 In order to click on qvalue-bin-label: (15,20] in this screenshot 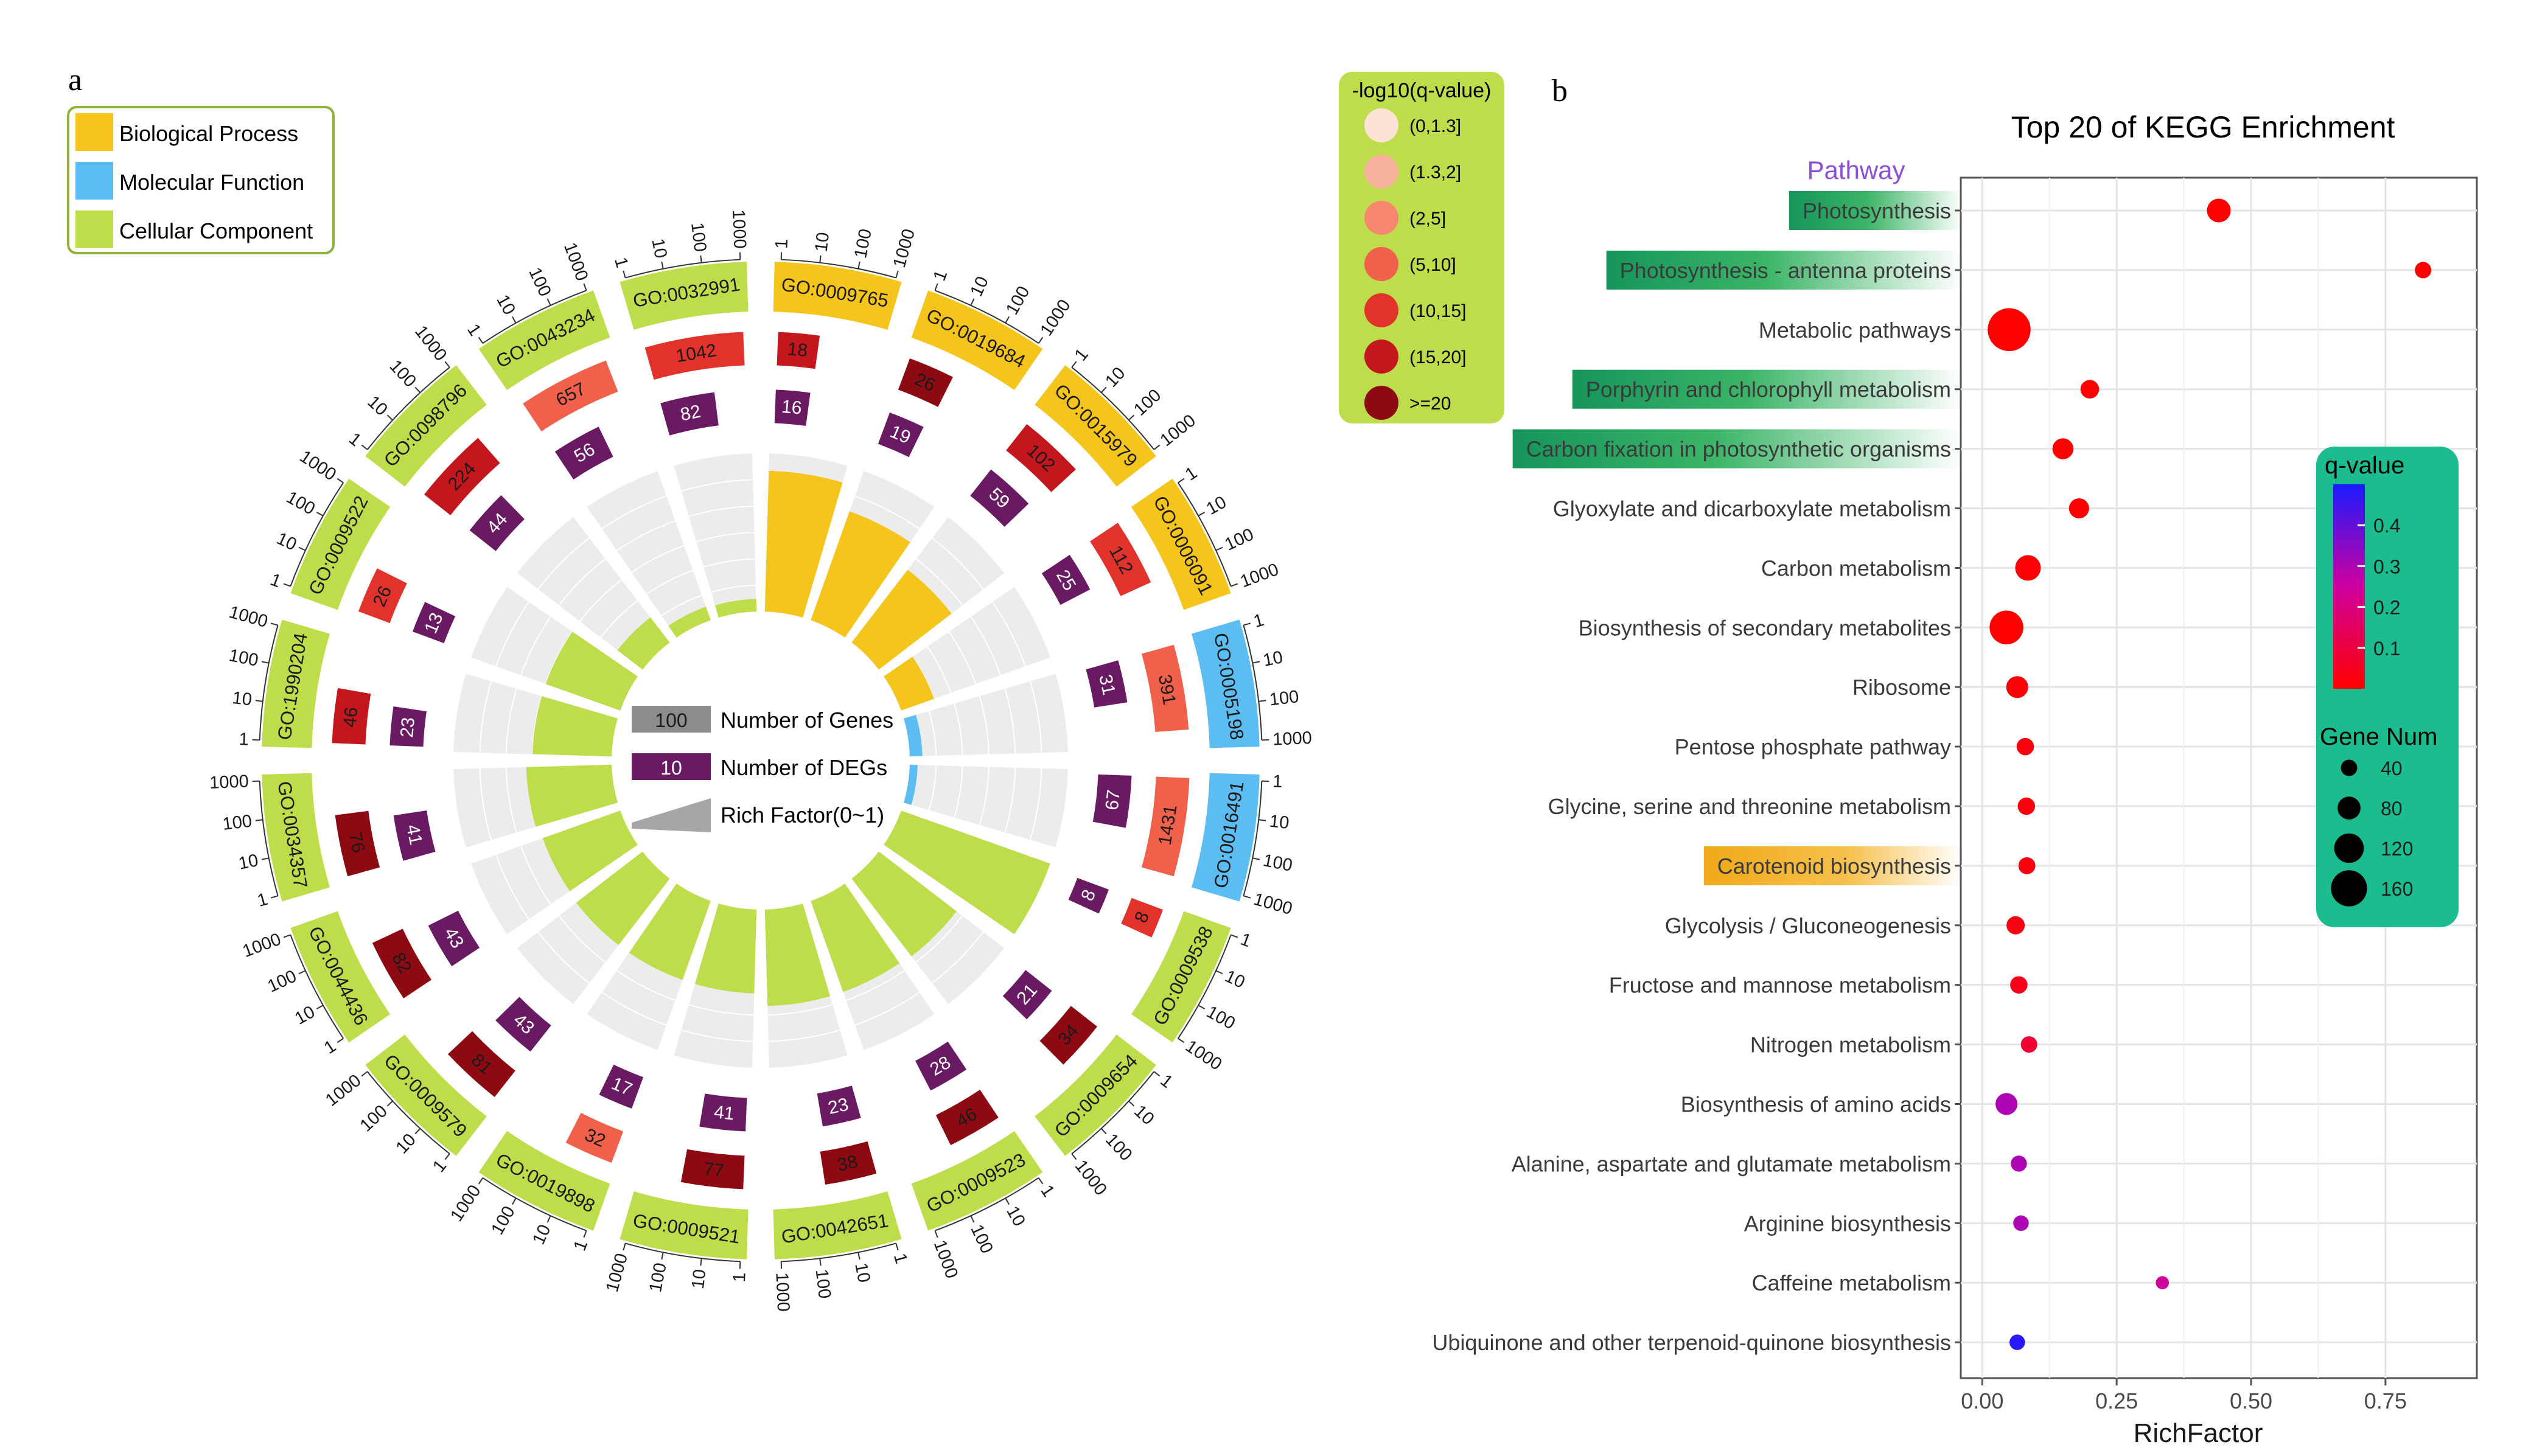, I will do `click(1437, 357)`.